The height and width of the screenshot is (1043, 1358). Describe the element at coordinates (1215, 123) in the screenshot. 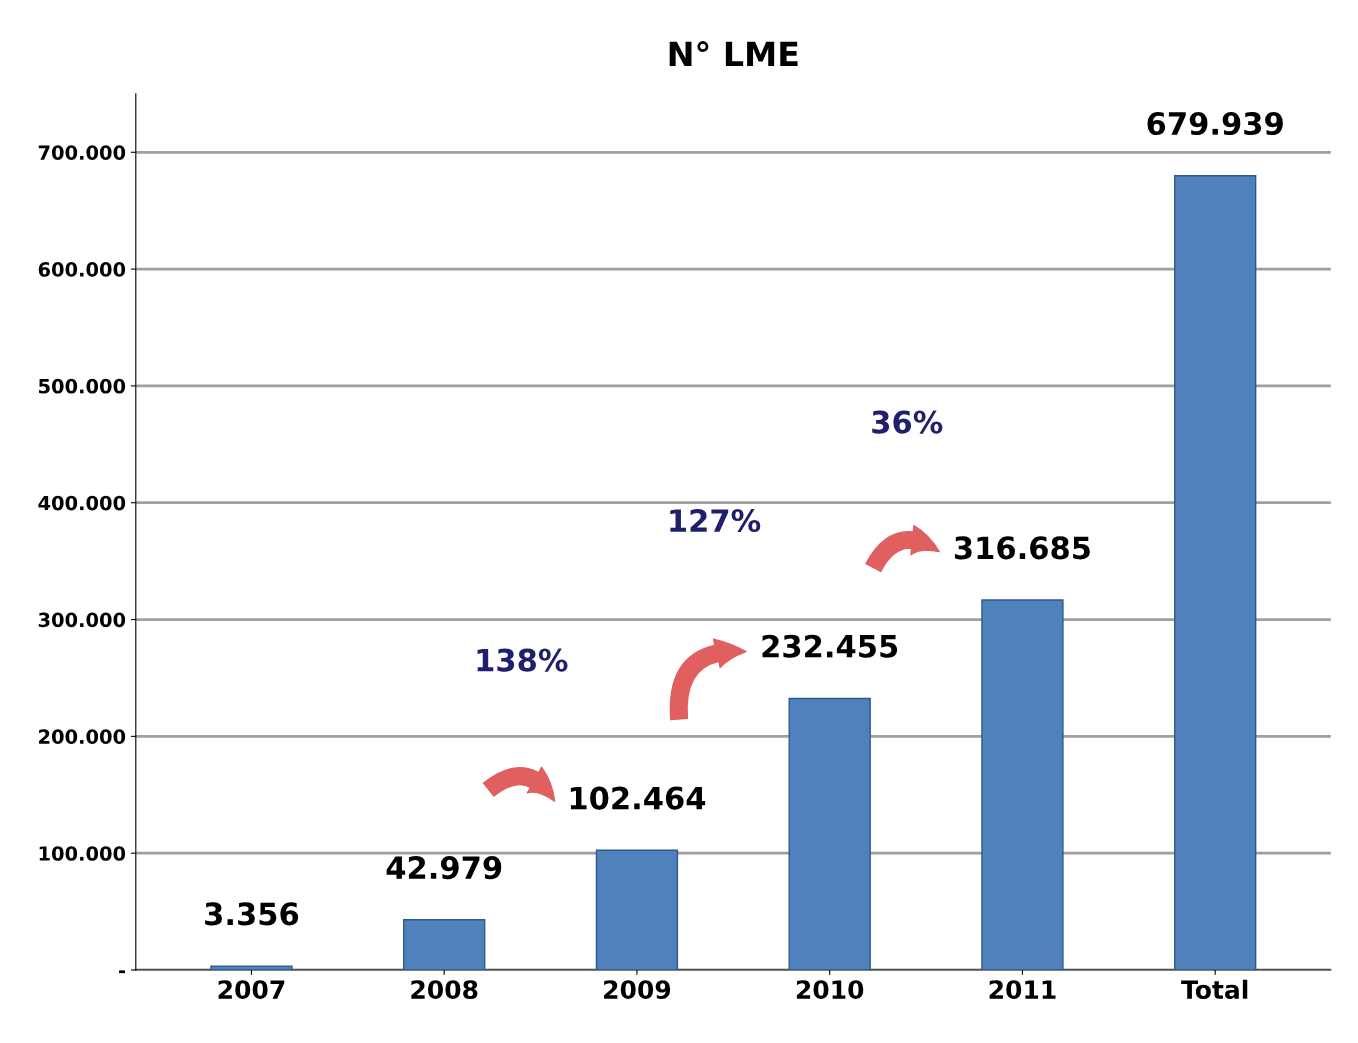

I see `data-label: 679.939` at that location.